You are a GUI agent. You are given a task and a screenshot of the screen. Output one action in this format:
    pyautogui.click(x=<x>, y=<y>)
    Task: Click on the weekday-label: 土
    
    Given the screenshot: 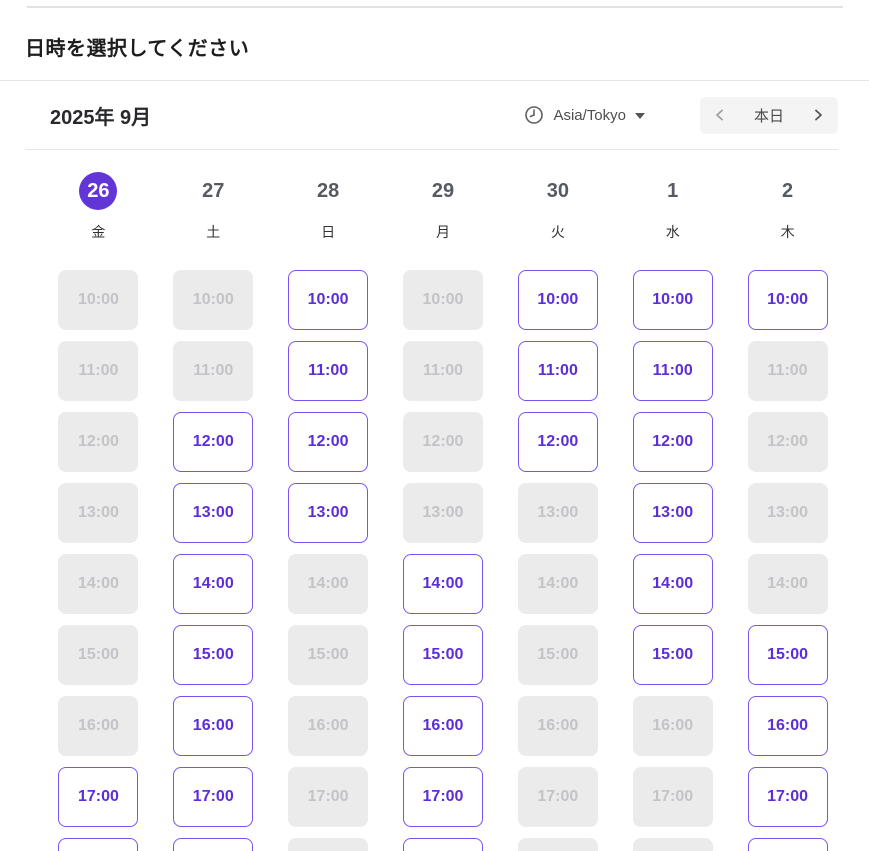 What is the action you would take?
    pyautogui.click(x=213, y=232)
    